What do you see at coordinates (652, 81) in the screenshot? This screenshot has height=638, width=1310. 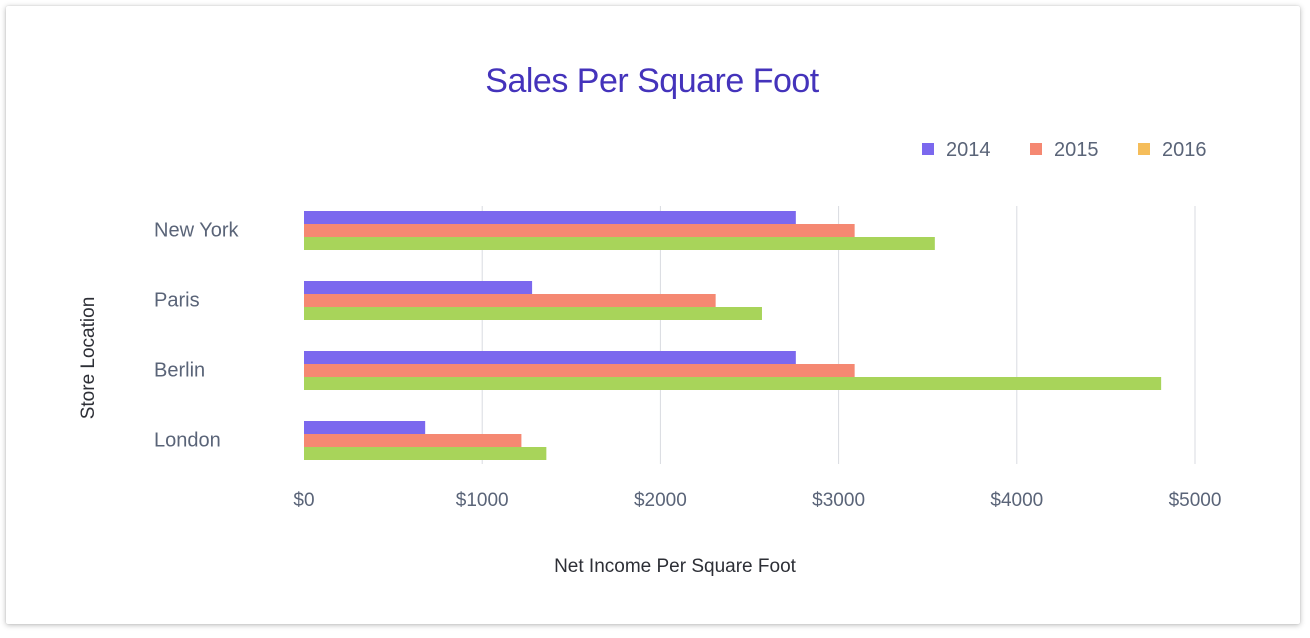 I see `chart-title: Sales Per Square Foot` at bounding box center [652, 81].